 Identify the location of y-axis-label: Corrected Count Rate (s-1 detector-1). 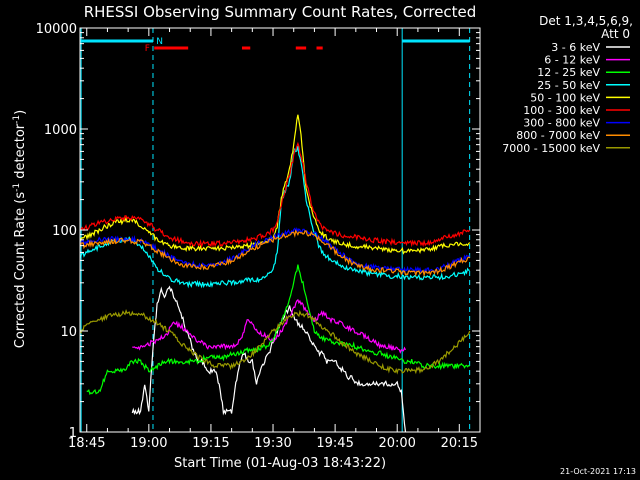
(20, 229).